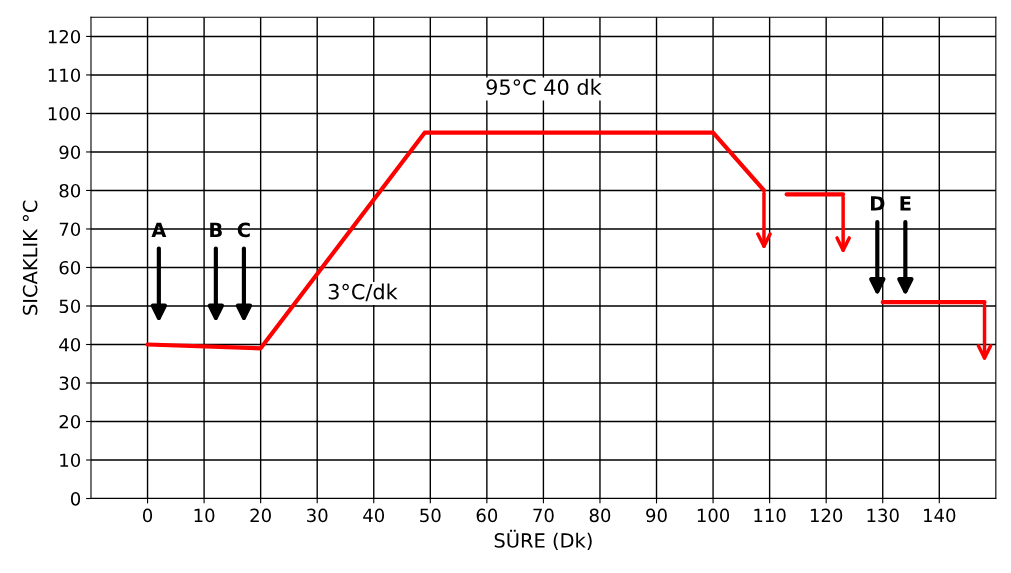 This screenshot has width=1011, height=573. What do you see at coordinates (543, 515) in the screenshot?
I see `x-tick-label: 70` at bounding box center [543, 515].